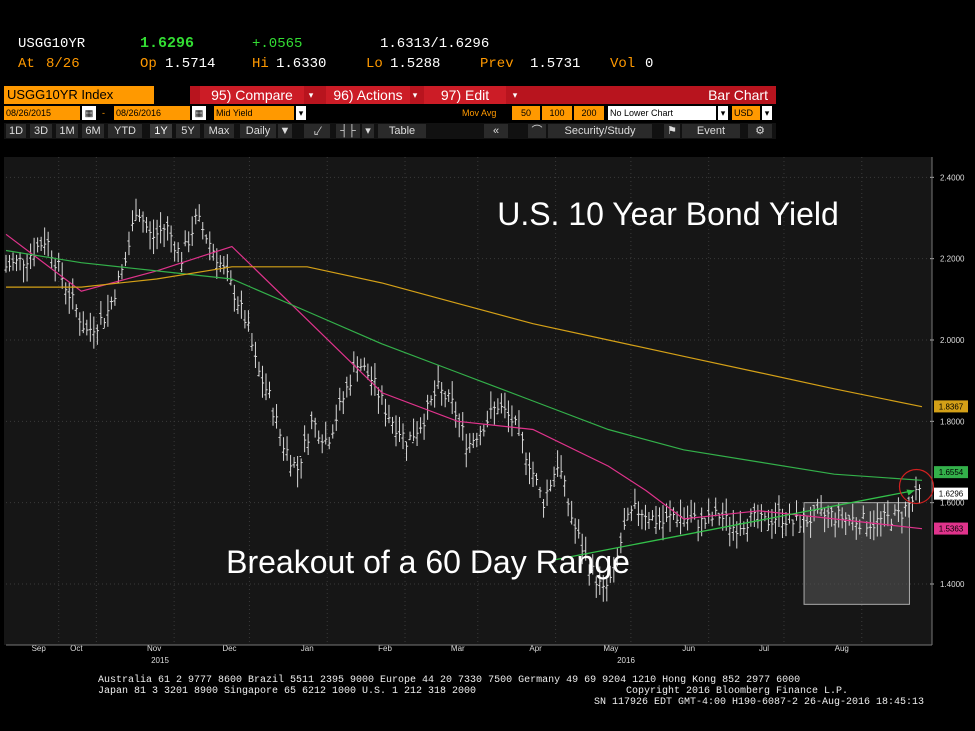  Describe the element at coordinates (311, 95) in the screenshot. I see `compare-dropdown-icon: ▾` at that location.